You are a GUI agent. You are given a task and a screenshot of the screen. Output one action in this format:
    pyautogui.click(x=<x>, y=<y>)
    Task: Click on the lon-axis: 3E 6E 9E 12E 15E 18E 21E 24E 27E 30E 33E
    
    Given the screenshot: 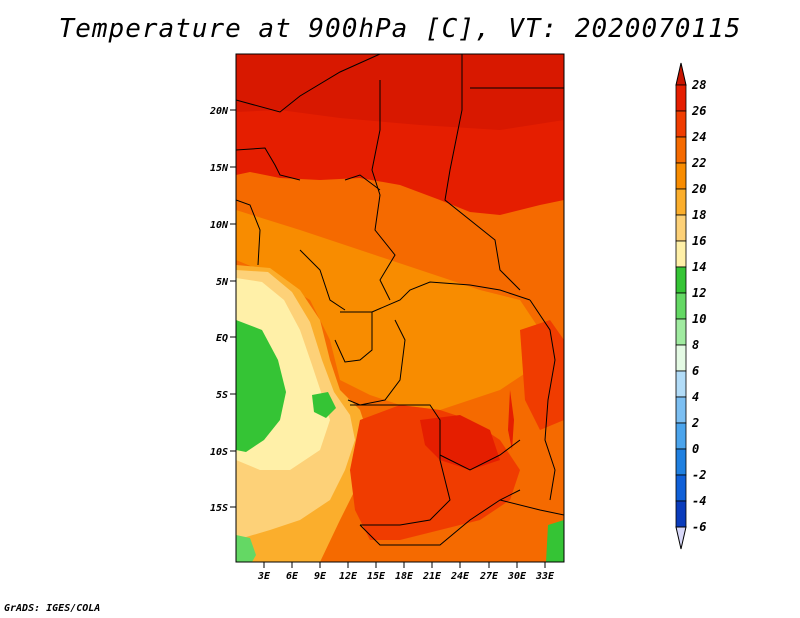 What is the action you would take?
    pyautogui.click(x=406, y=572)
    